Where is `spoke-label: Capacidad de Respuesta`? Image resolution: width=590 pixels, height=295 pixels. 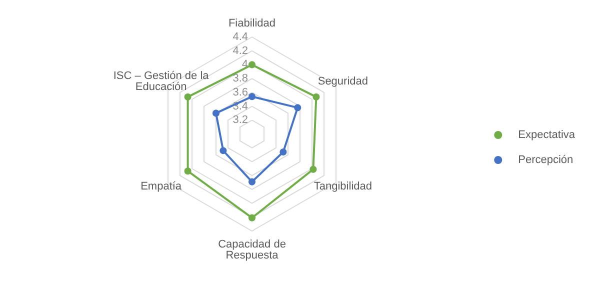
spoke-label: Capacidad de Respuesta is located at coordinates (252, 250).